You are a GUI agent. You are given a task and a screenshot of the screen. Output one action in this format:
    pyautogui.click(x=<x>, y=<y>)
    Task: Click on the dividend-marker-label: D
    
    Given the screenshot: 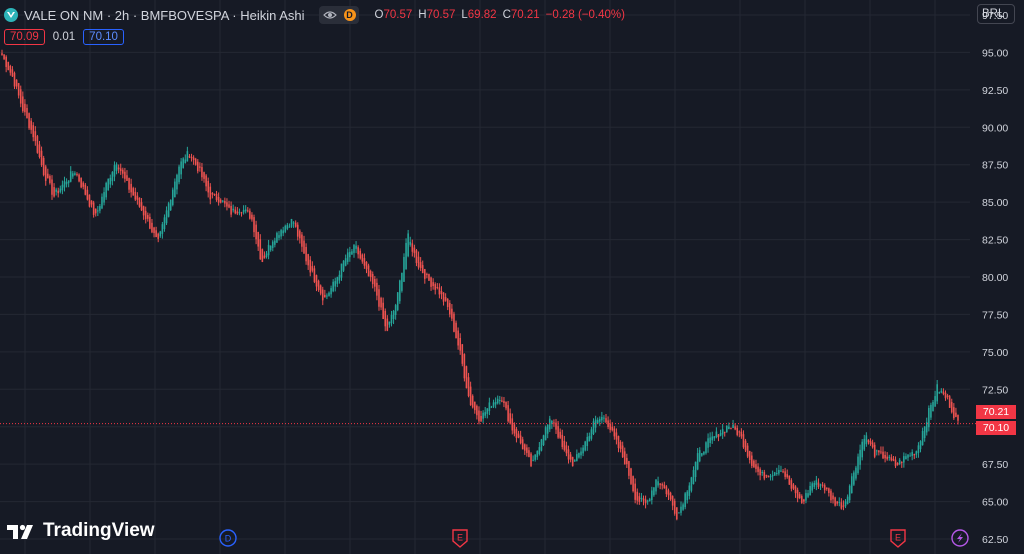 What is the action you would take?
    pyautogui.click(x=228, y=539)
    